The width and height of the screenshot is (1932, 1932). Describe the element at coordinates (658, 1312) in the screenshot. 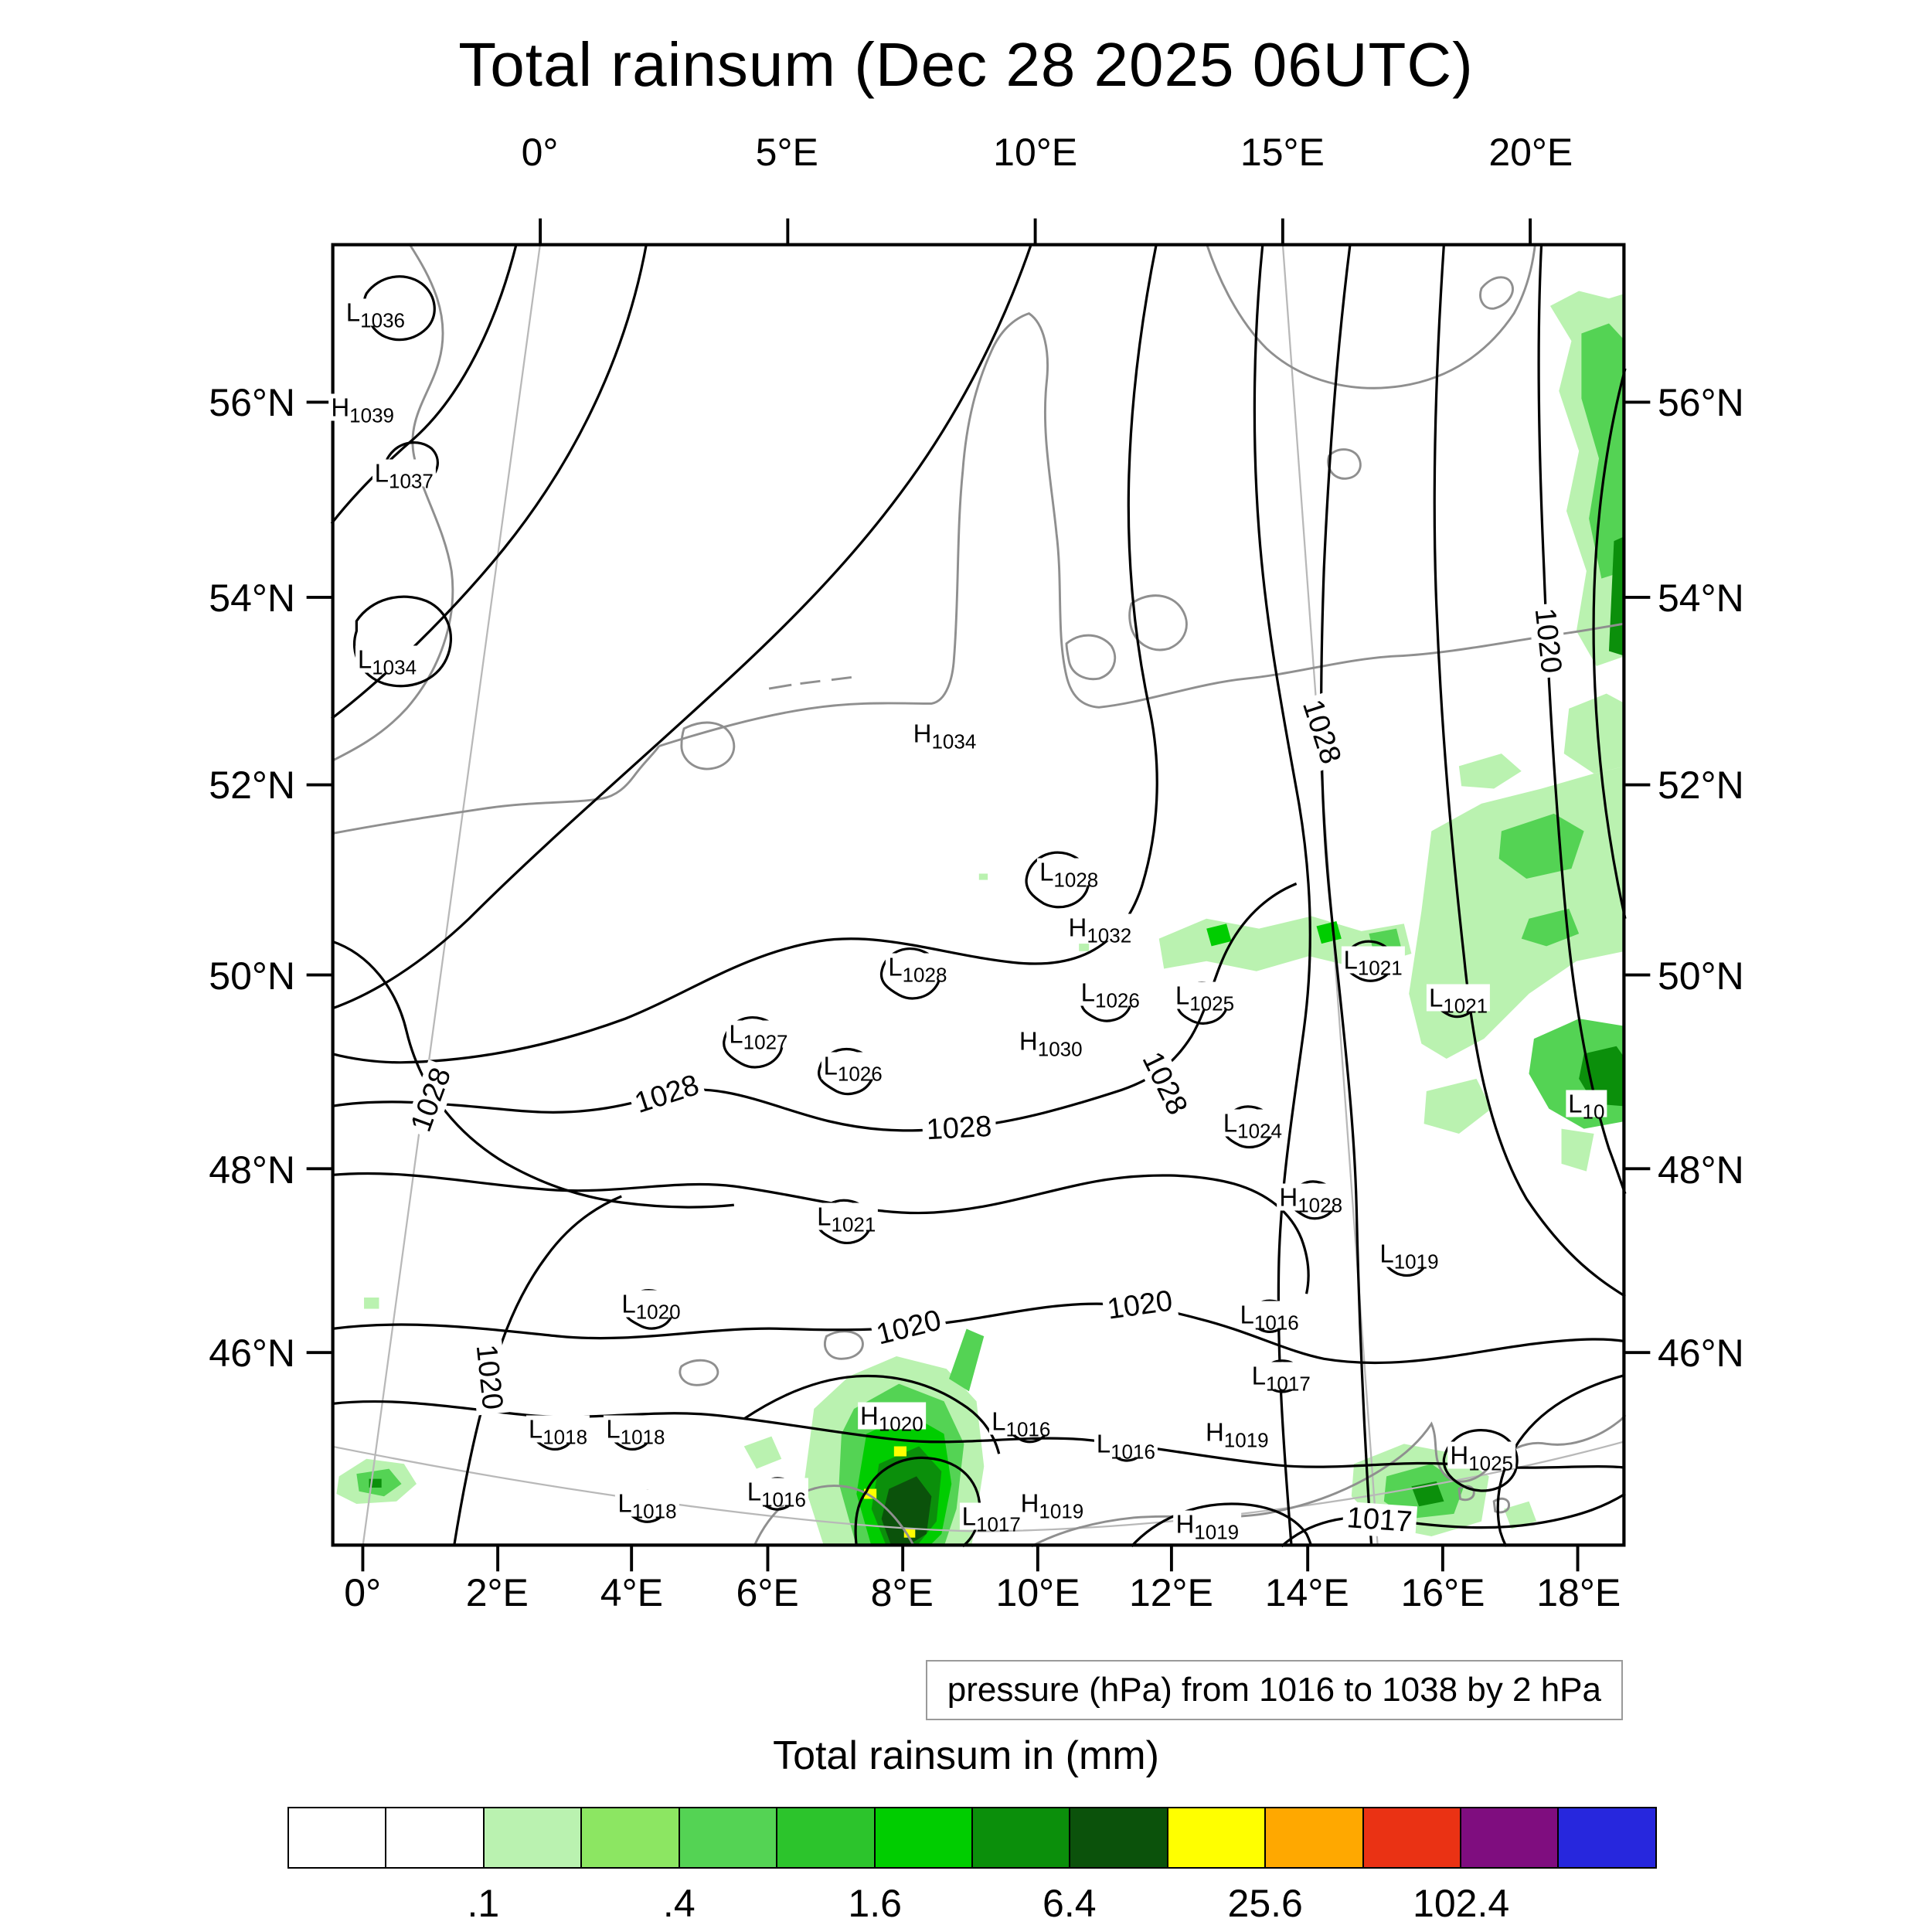

I see `pressure-value: 1020` at that location.